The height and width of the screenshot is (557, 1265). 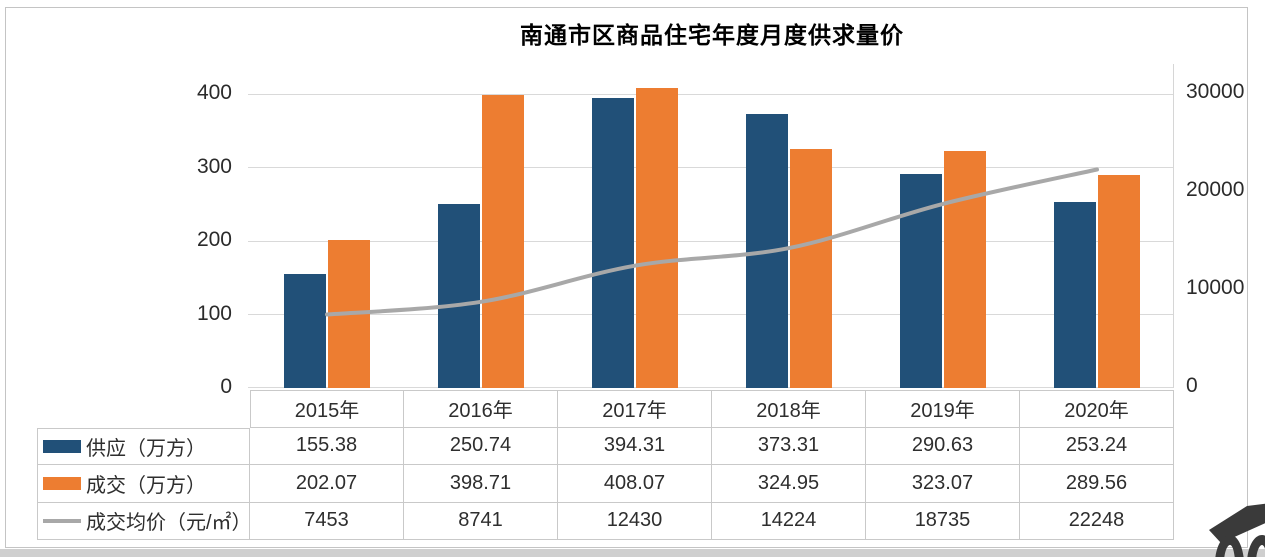 What do you see at coordinates (214, 166) in the screenshot?
I see `left-axis-tick-label: 300` at bounding box center [214, 166].